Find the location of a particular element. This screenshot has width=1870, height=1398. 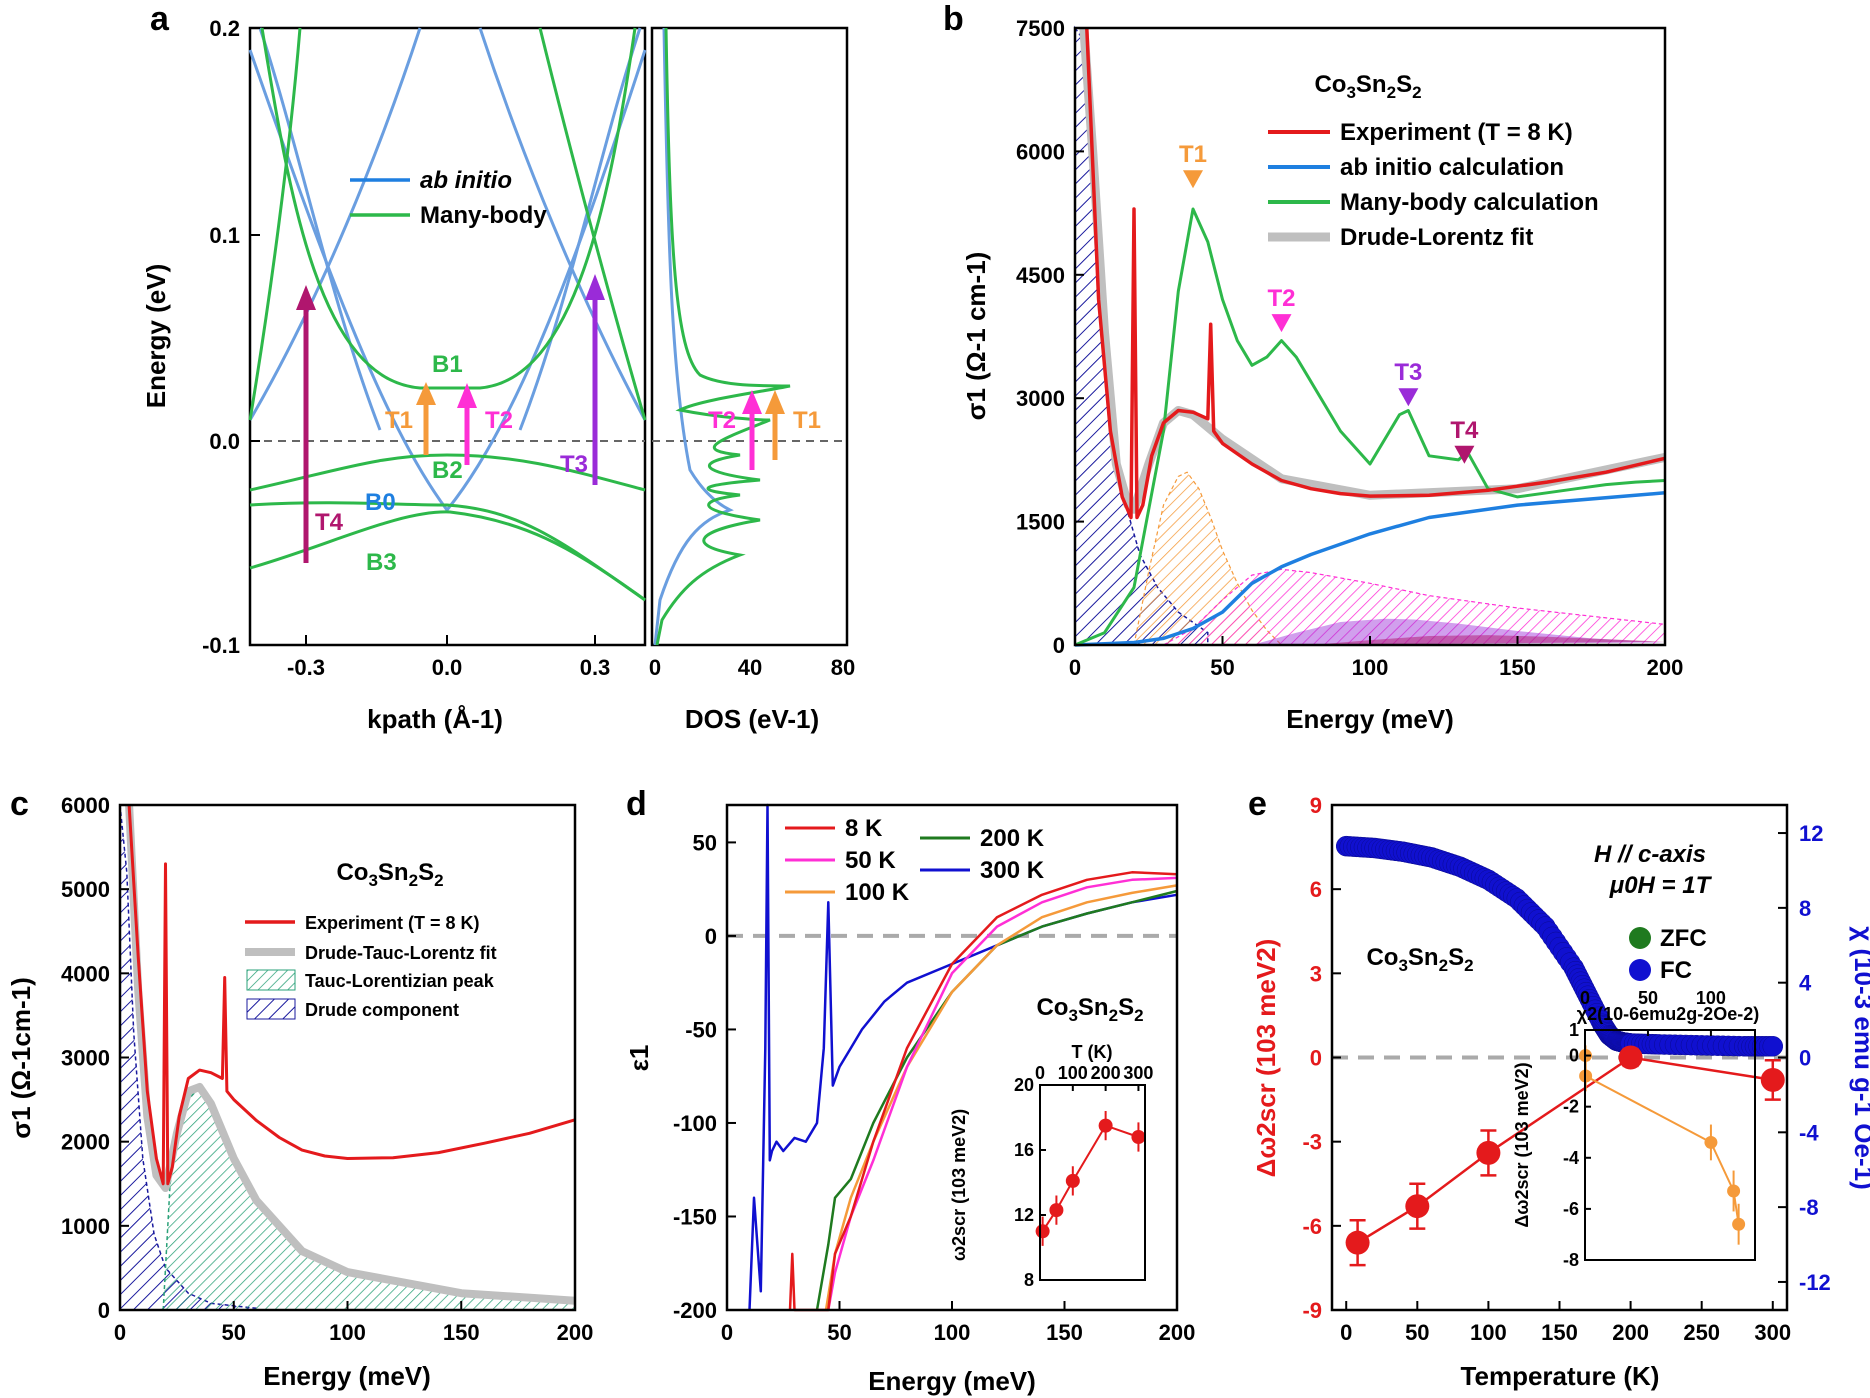

band-b3 is located at coordinates (447, 556).